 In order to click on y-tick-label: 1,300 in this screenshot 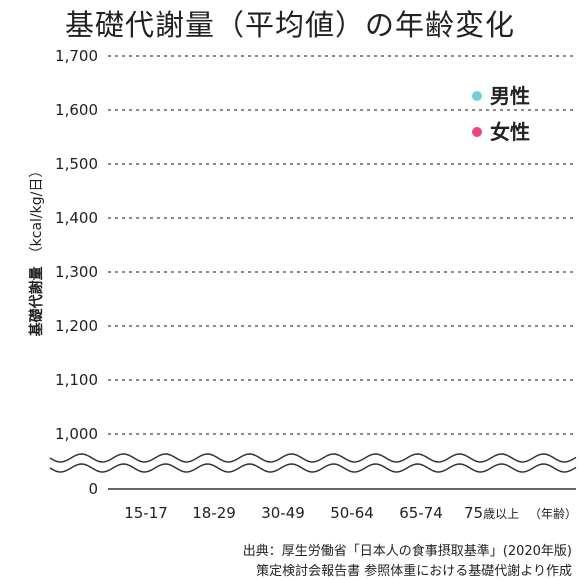, I will do `click(76, 272)`.